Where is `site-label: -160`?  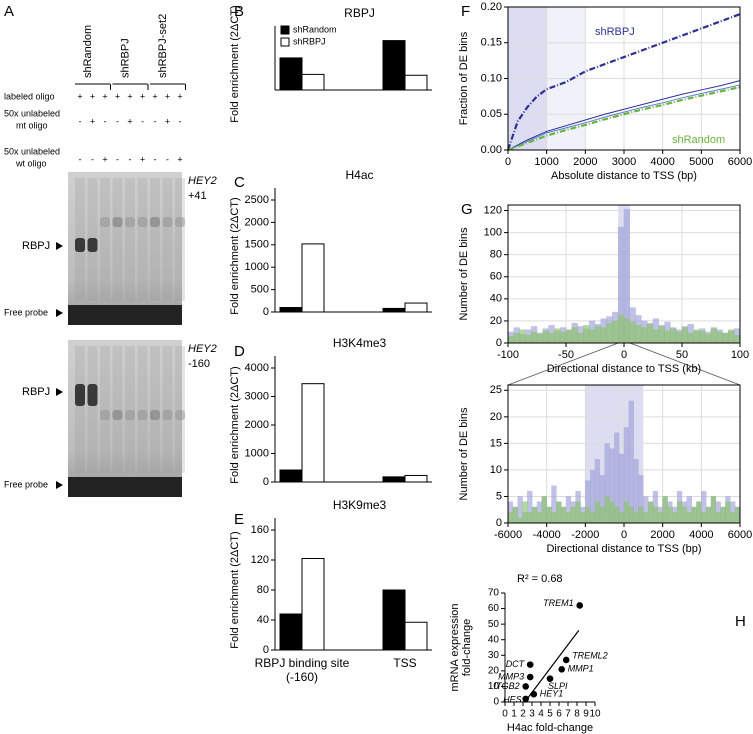 site-label: -160 is located at coordinates (199, 364).